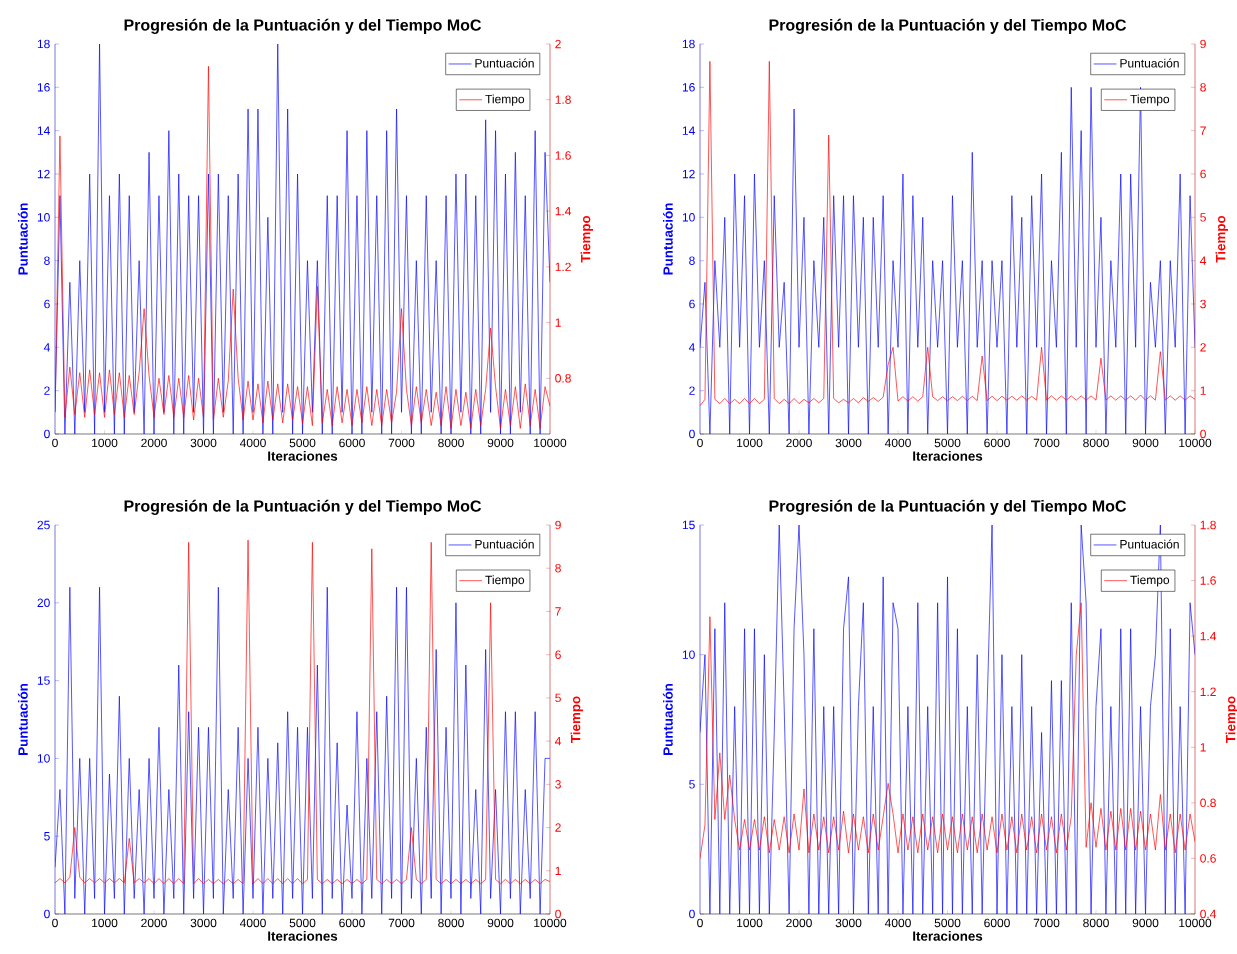 The height and width of the screenshot is (954, 1237). I want to click on y2-tick-label: 2, so click(1203, 347).